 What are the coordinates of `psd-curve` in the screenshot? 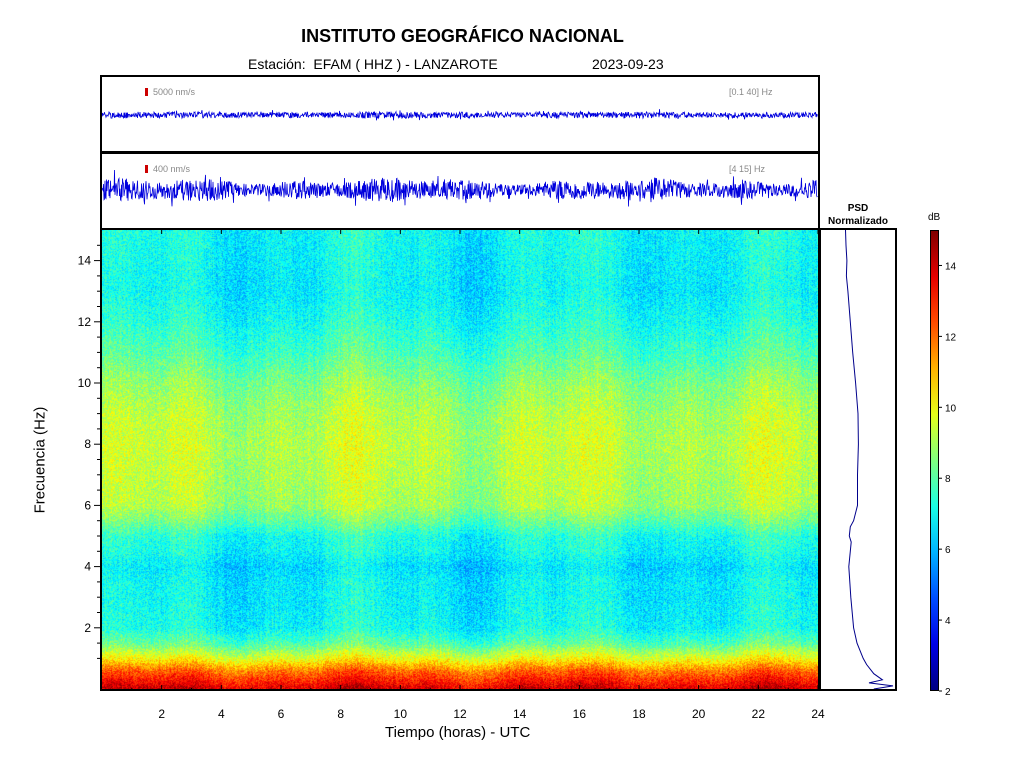 It's located at (869, 459).